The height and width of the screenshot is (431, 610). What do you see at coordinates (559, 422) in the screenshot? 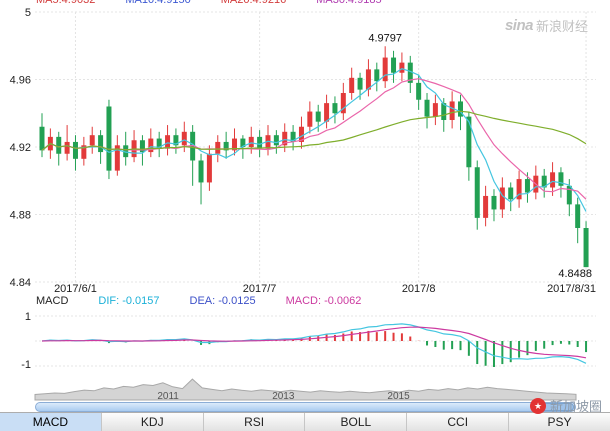
I see `tab-psy: PSY` at bounding box center [559, 422].